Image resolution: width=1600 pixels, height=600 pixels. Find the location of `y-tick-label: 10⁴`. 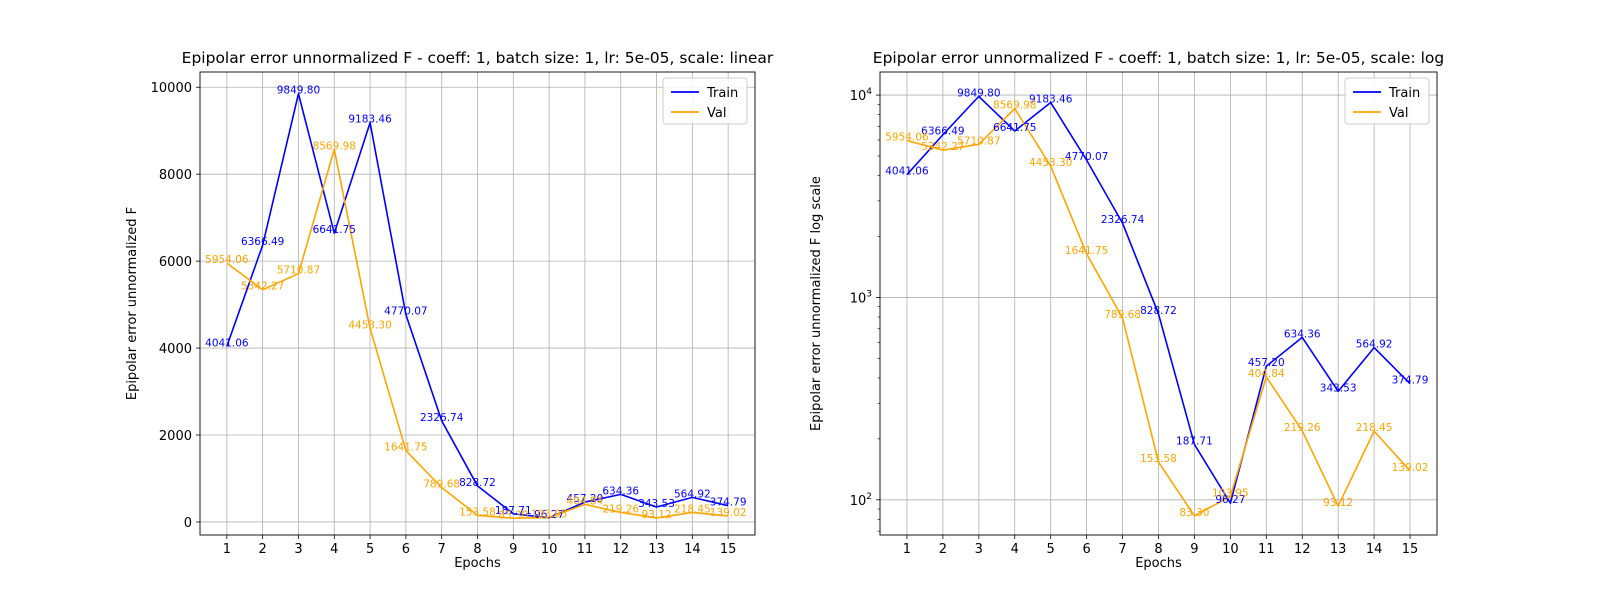

y-tick-label: 10⁴ is located at coordinates (861, 95).